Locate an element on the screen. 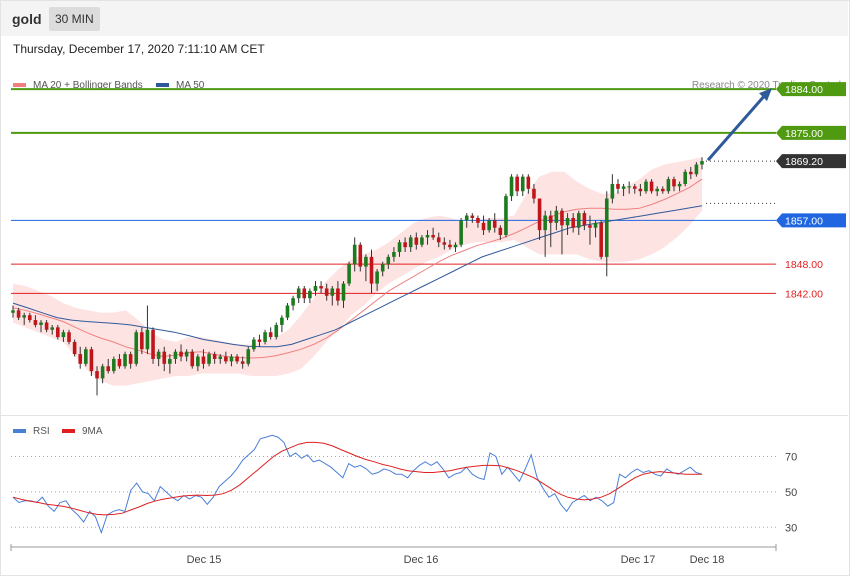 Image resolution: width=850 pixels, height=576 pixels. panel-divider is located at coordinates (424, 415).